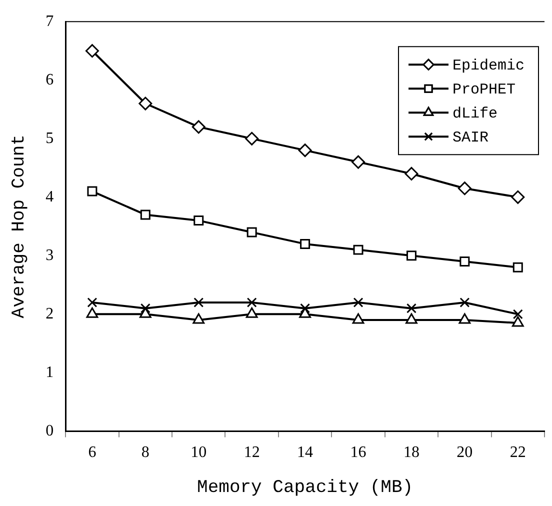 The image size is (552, 506). I want to click on x-tick-label: 14, so click(305, 453).